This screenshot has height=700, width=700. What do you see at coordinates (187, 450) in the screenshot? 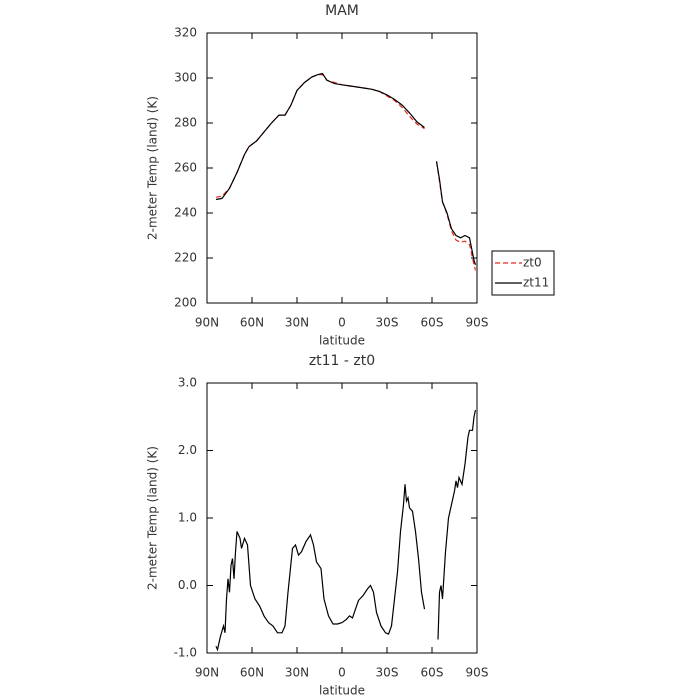
I see `y-tick-label: 2.0` at bounding box center [187, 450].